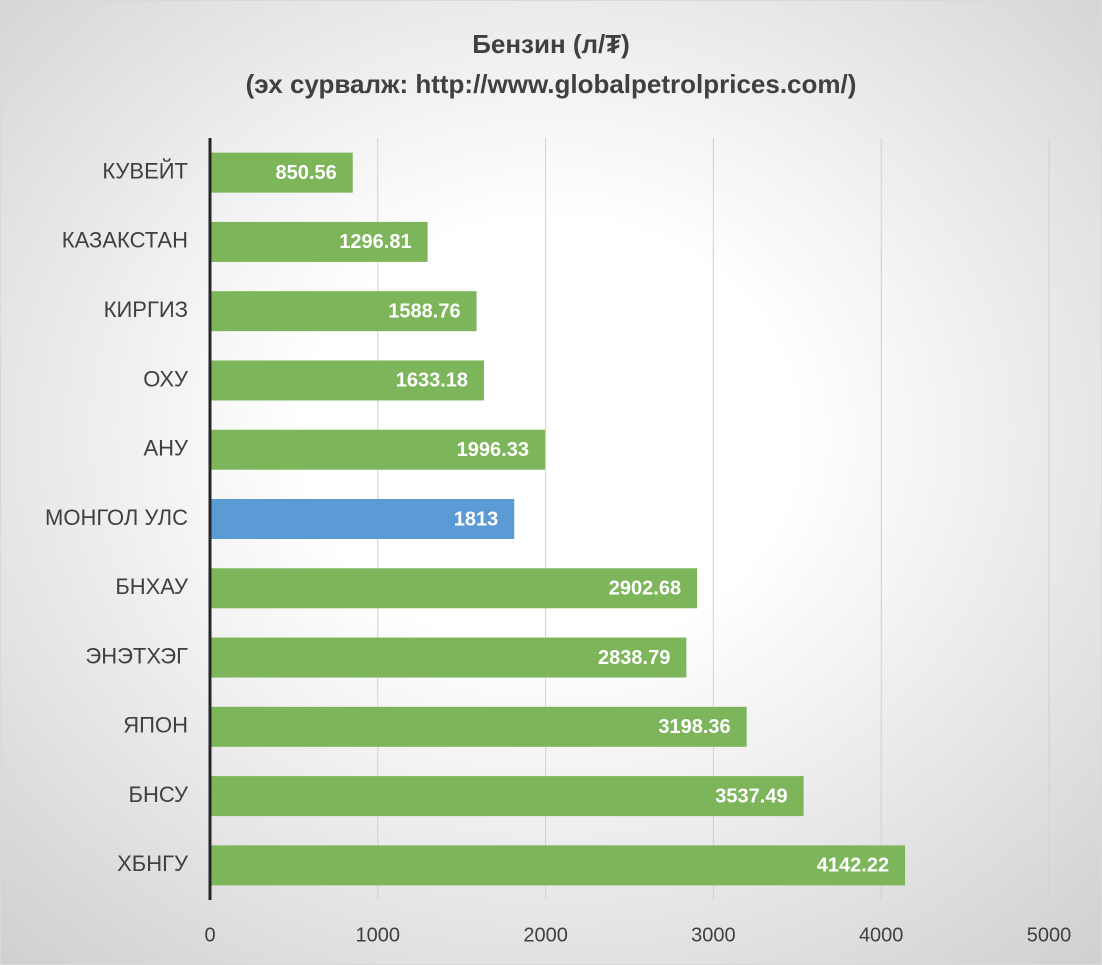 The height and width of the screenshot is (965, 1102). Describe the element at coordinates (166, 378) in the screenshot. I see `y-tick-label: ОХУ` at that location.